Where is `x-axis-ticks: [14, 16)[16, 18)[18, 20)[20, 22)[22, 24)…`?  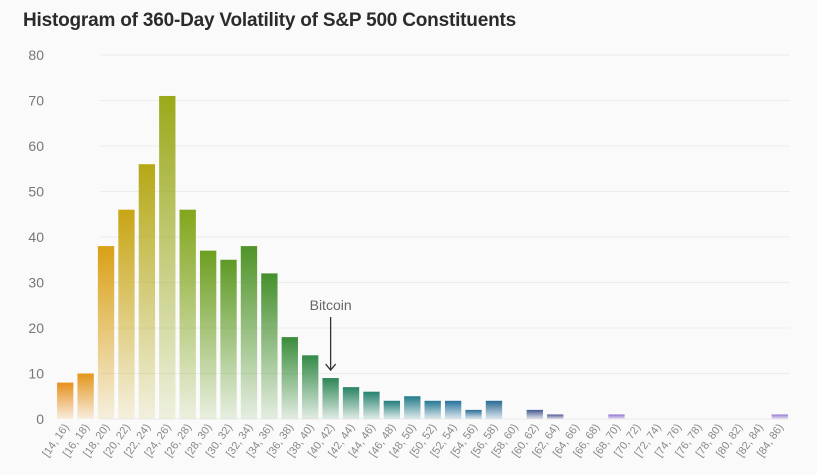
x-axis-ticks: [14, 16)[16, 18)[18, 20)[20, 22)[22, 24)… is located at coordinates (413, 440).